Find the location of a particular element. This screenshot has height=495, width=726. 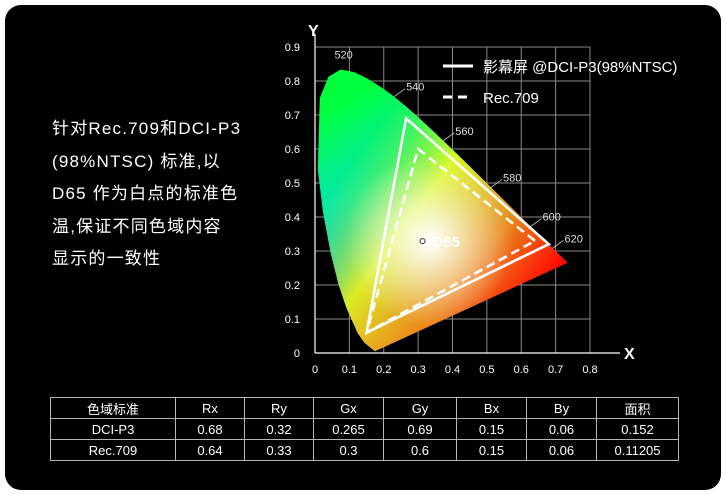

description-line: 显示的一致性 is located at coordinates (107, 258).